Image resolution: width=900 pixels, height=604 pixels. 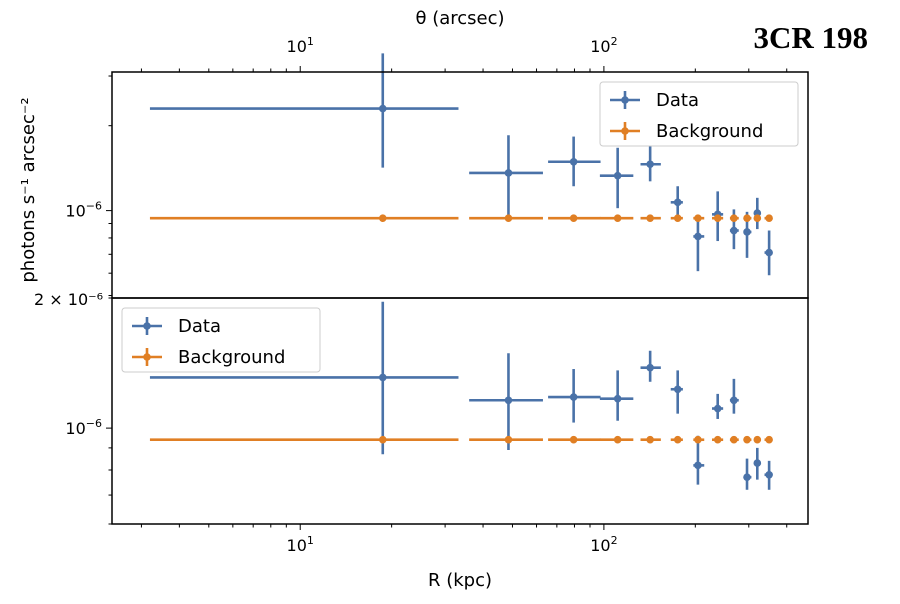 What do you see at coordinates (614, 41) in the screenshot?
I see `top-axis-tick-label-exp: 2` at bounding box center [614, 41].